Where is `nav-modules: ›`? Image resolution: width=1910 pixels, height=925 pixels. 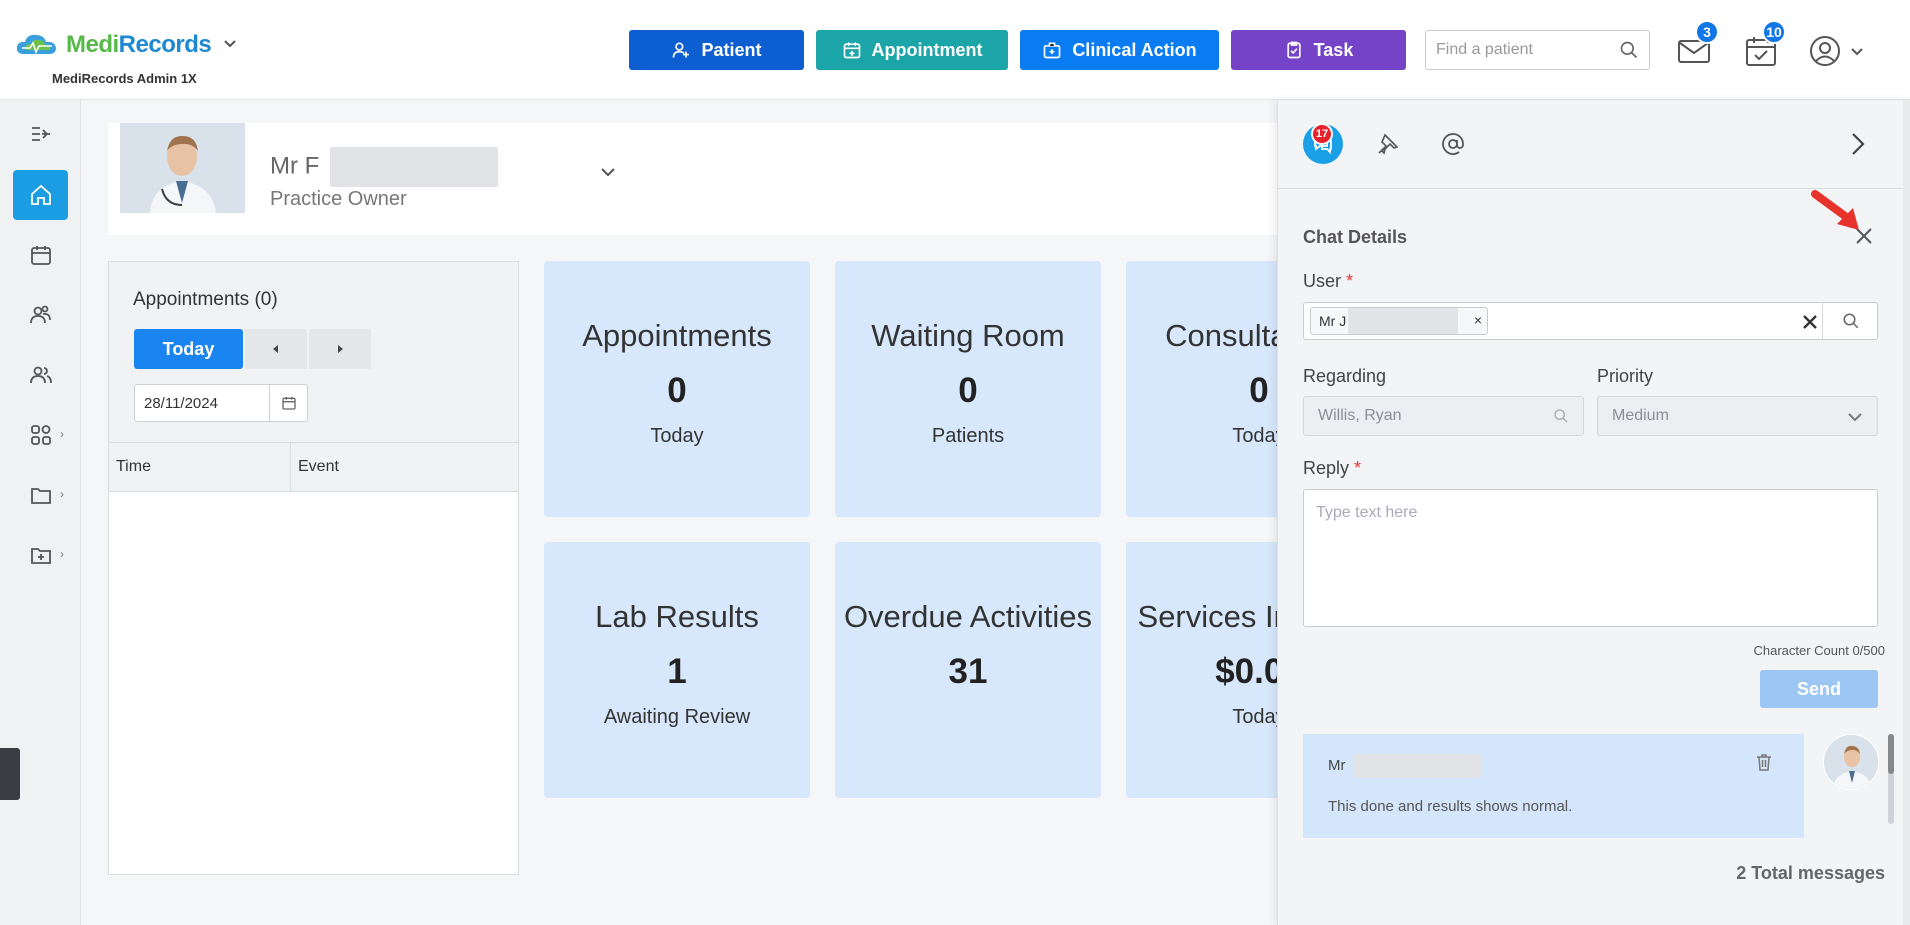 nav-modules: › is located at coordinates (40, 435).